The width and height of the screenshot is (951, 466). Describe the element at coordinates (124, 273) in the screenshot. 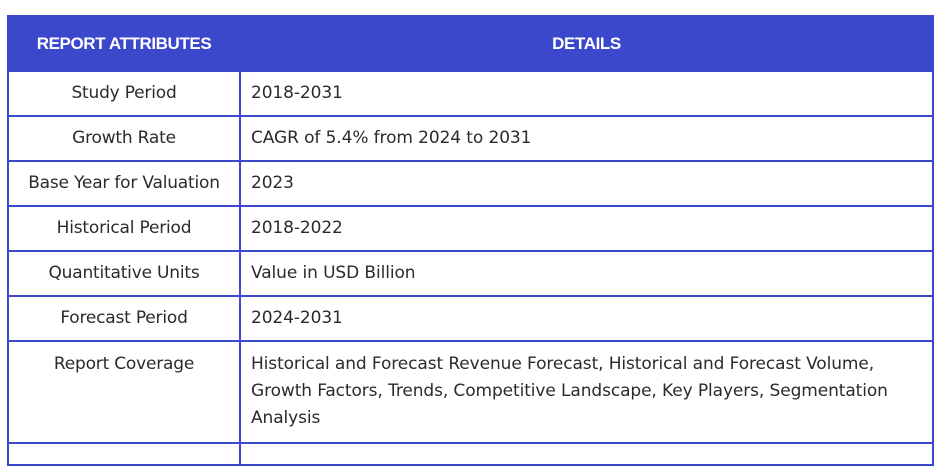

I see `row-attribute: Quantitative Units` at that location.